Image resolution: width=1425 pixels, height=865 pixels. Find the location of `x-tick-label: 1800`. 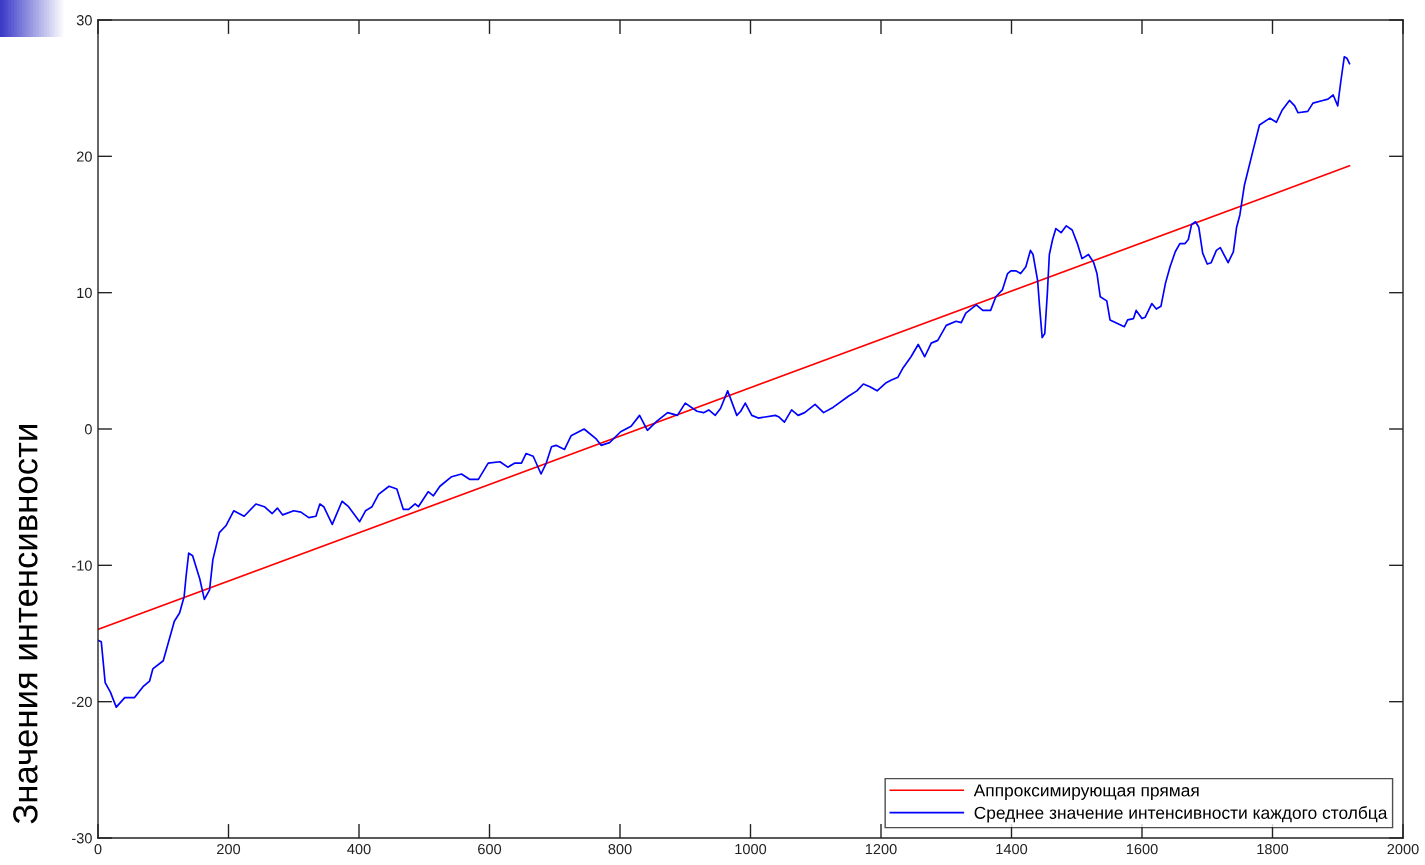

x-tick-label: 1800 is located at coordinates (1273, 849).